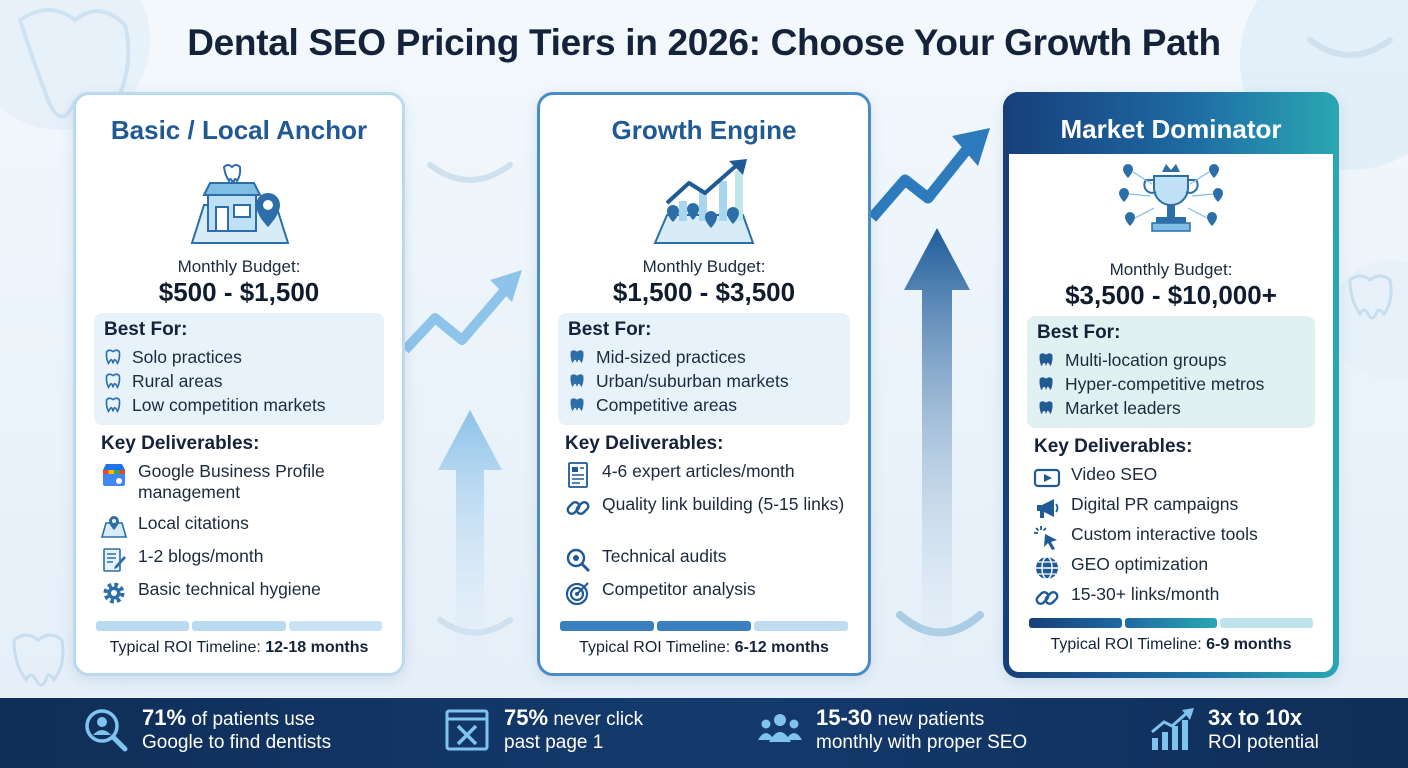 The width and height of the screenshot is (1408, 768). Describe the element at coordinates (1171, 198) in the screenshot. I see `trophy-crown-pins-icon` at that location.